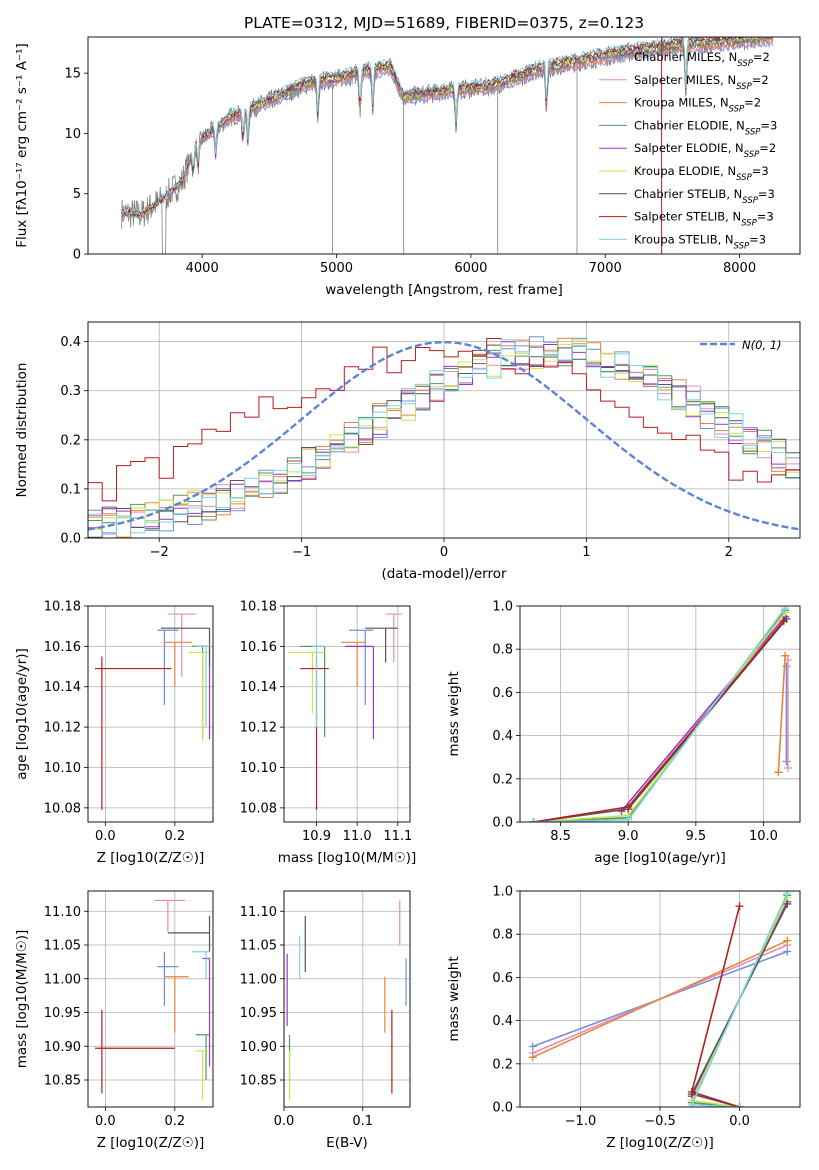 This screenshot has width=819, height=1170. Describe the element at coordinates (444, 552) in the screenshot. I see `x-tick-label: 0` at that location.